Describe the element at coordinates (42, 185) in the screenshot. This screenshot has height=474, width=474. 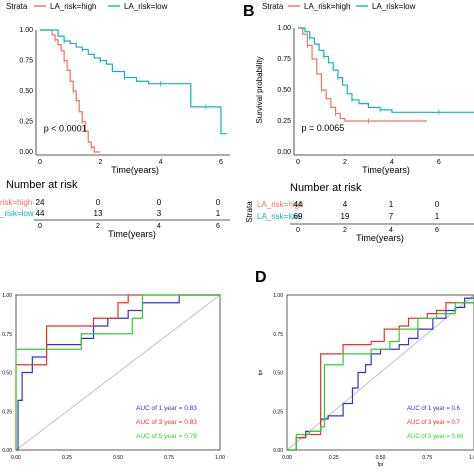
I see `risk-table-a-title: Number at risk` at that location.